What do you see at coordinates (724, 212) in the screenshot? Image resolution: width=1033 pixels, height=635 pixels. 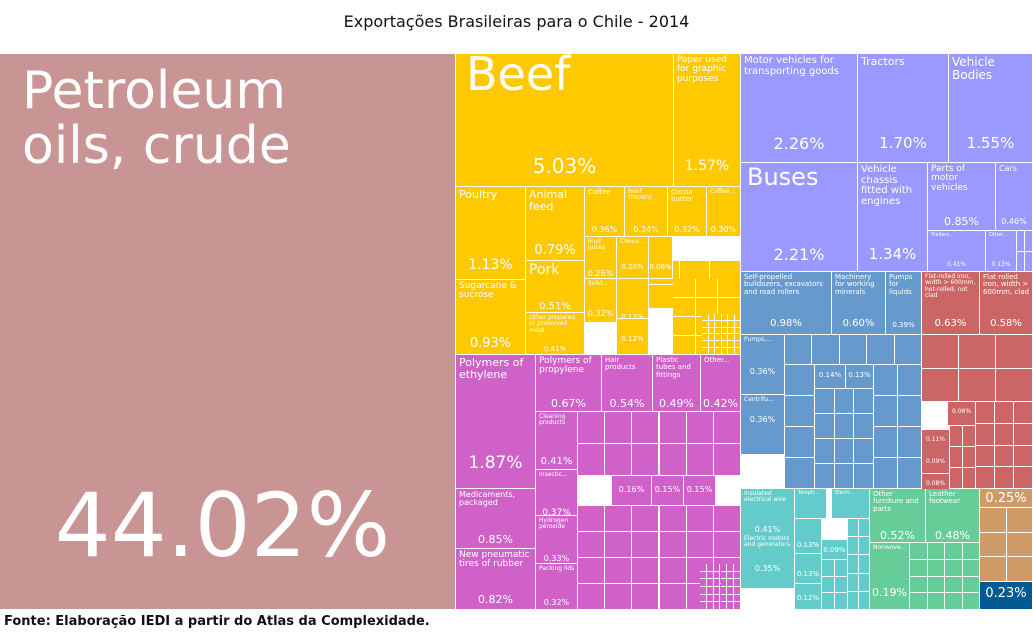 I see `treemap-tile: Coffee... 0.30%` at bounding box center [724, 212].